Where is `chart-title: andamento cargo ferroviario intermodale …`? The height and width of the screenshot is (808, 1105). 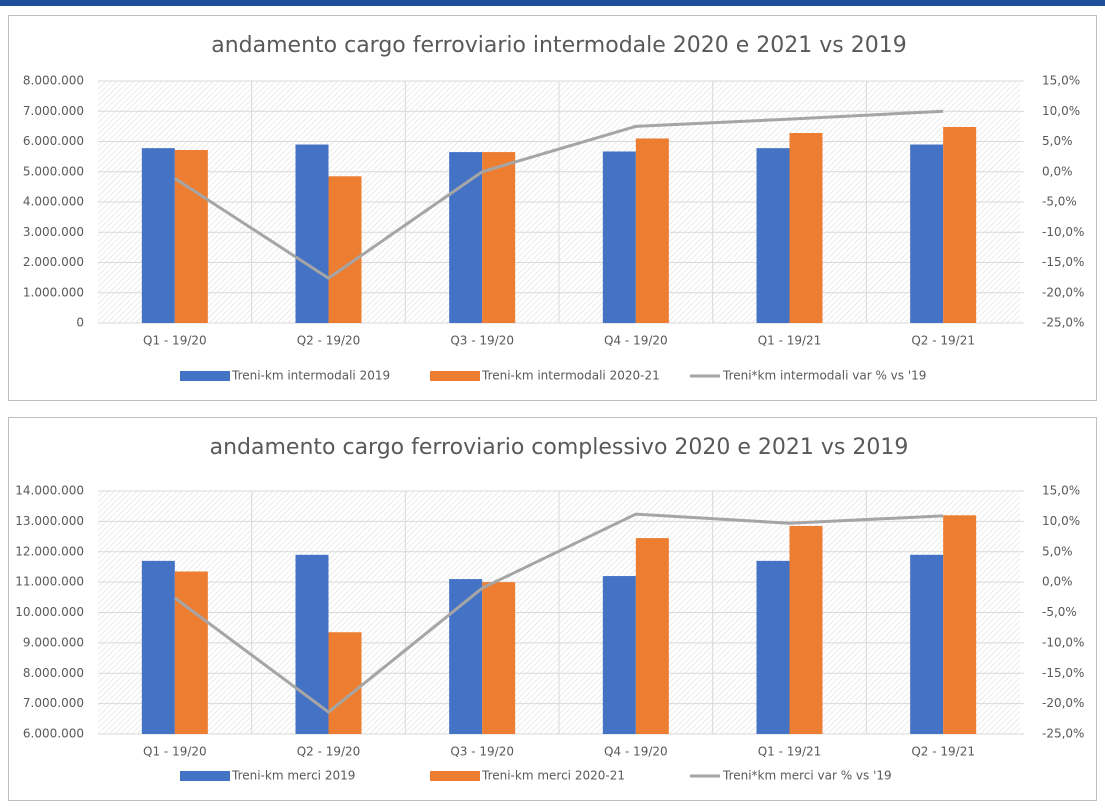 chart-title: andamento cargo ferroviario intermodale … is located at coordinates (559, 45).